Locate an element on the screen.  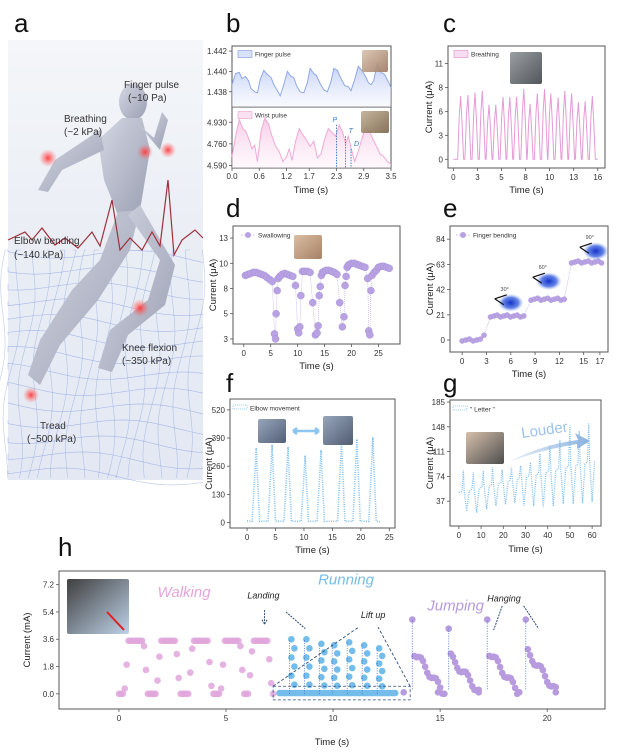
y-tick-label-e: 42 is located at coordinates (440, 290).